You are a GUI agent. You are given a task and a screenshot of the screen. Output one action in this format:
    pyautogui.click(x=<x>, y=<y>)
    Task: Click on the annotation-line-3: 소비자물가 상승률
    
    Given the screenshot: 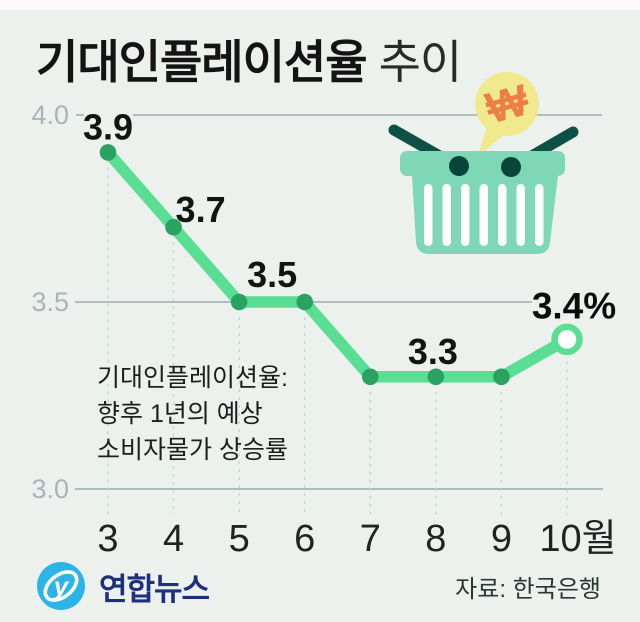 What is the action you would take?
    pyautogui.click(x=192, y=450)
    